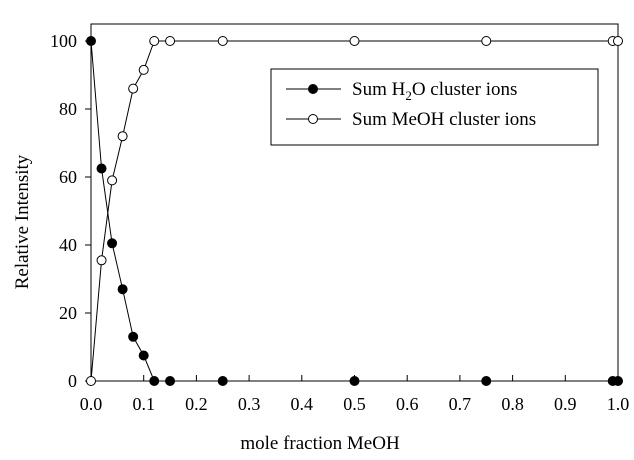  I want to click on legend-box, so click(434, 107).